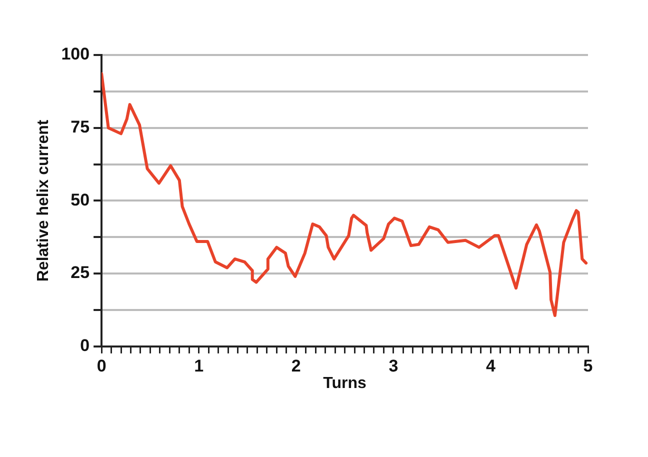 The image size is (648, 457). What do you see at coordinates (101, 366) in the screenshot?
I see `x-tick-label: 0` at bounding box center [101, 366].